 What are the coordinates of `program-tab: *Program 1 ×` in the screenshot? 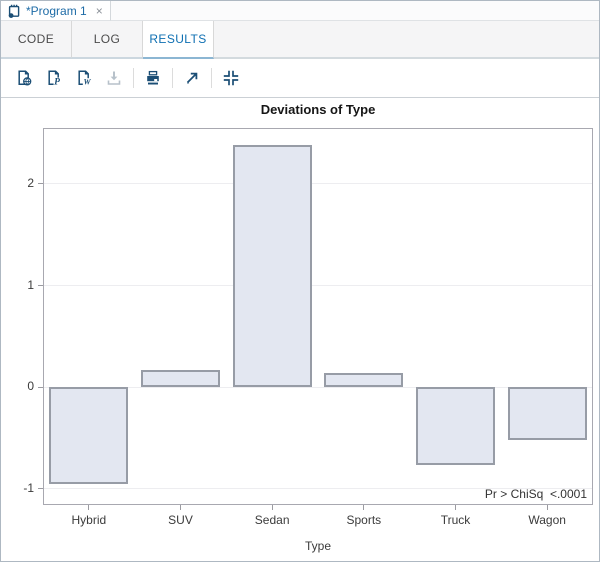 It's located at (56, 11).